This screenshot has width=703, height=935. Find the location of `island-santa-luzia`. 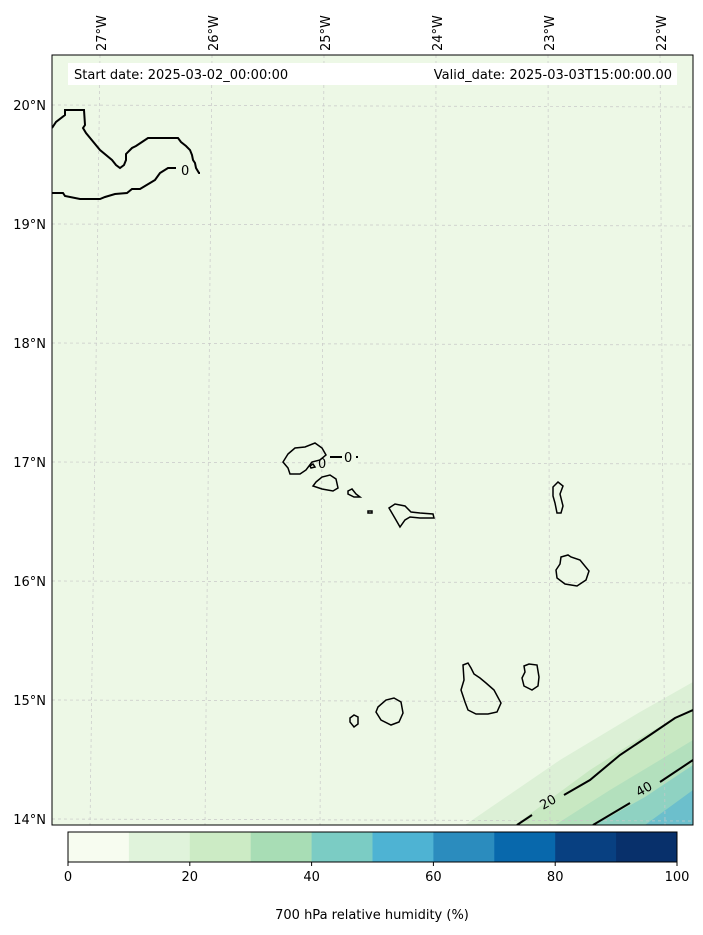

island-santa-luzia is located at coordinates (355, 493).